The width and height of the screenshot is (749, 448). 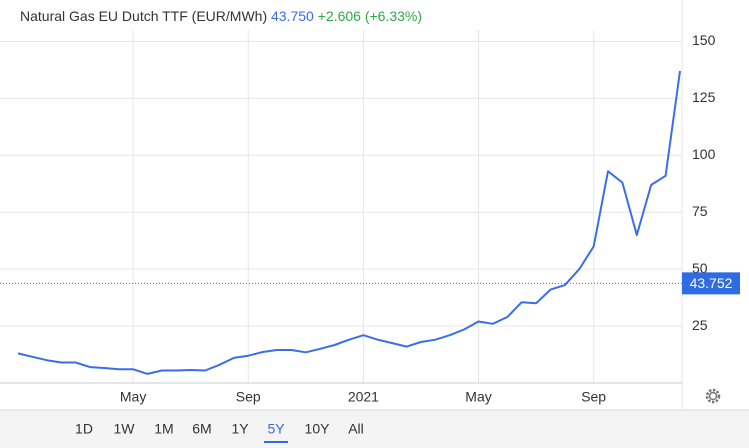 What do you see at coordinates (84, 429) in the screenshot?
I see `range-button: 1D` at bounding box center [84, 429].